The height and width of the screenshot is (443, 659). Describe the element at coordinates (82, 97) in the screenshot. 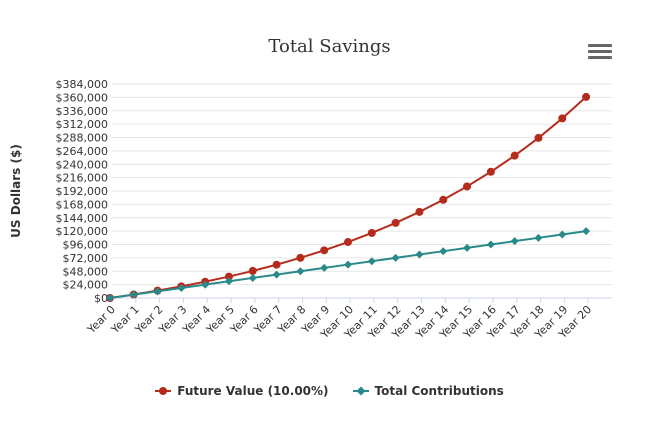

I see `y-tick-label: $360,000` at that location.